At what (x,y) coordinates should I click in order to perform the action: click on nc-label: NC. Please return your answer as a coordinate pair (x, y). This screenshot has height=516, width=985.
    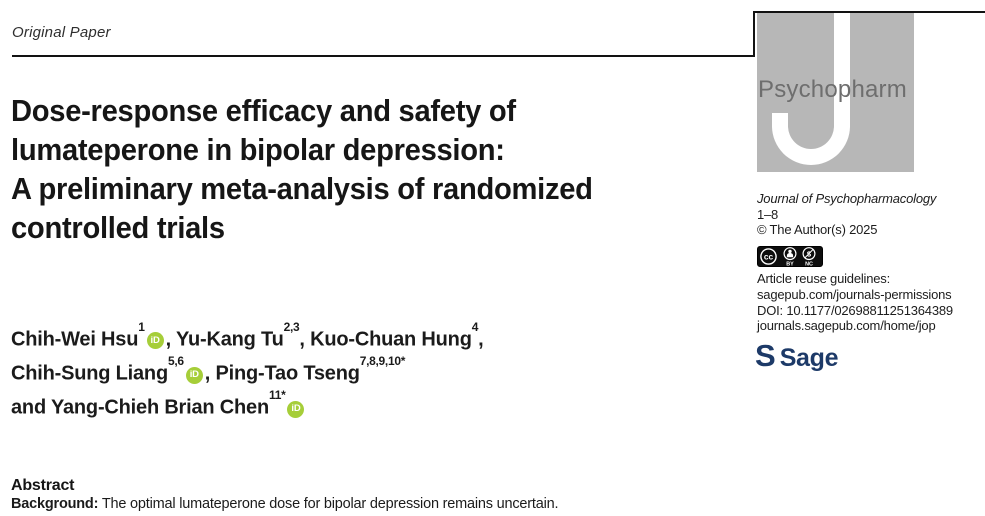
    Looking at the image, I should click on (809, 264).